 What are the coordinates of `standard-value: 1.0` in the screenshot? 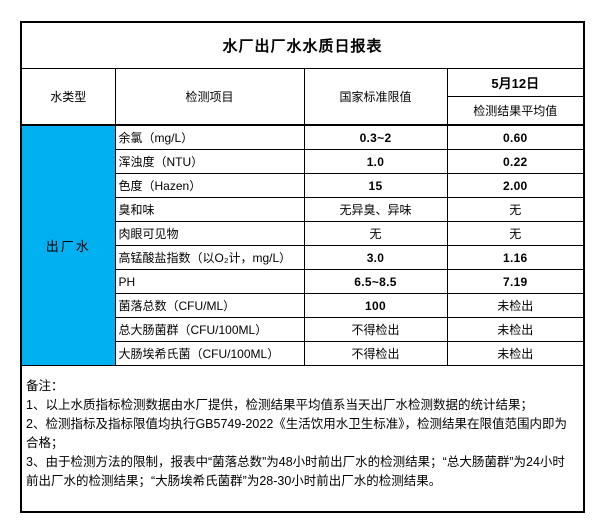 It's located at (375, 161).